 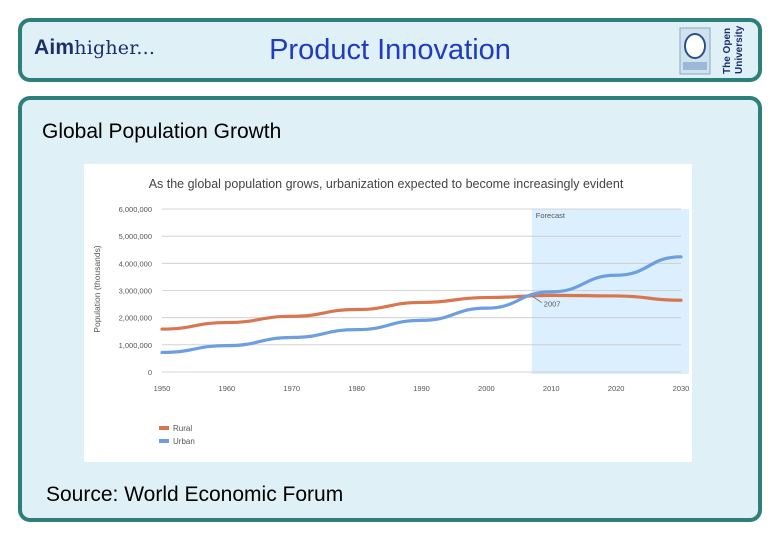 I want to click on x-tick-label: 2030, so click(x=681, y=388).